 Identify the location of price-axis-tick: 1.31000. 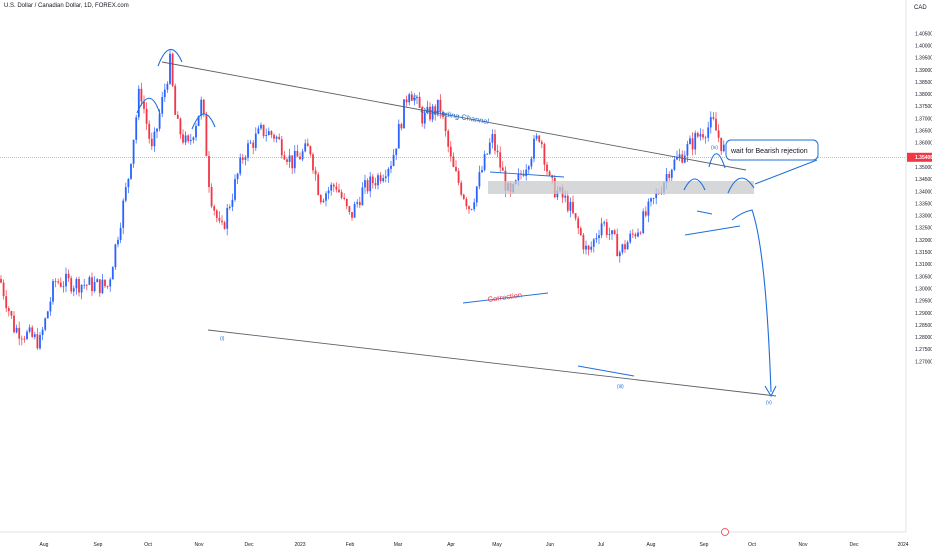
(923, 265).